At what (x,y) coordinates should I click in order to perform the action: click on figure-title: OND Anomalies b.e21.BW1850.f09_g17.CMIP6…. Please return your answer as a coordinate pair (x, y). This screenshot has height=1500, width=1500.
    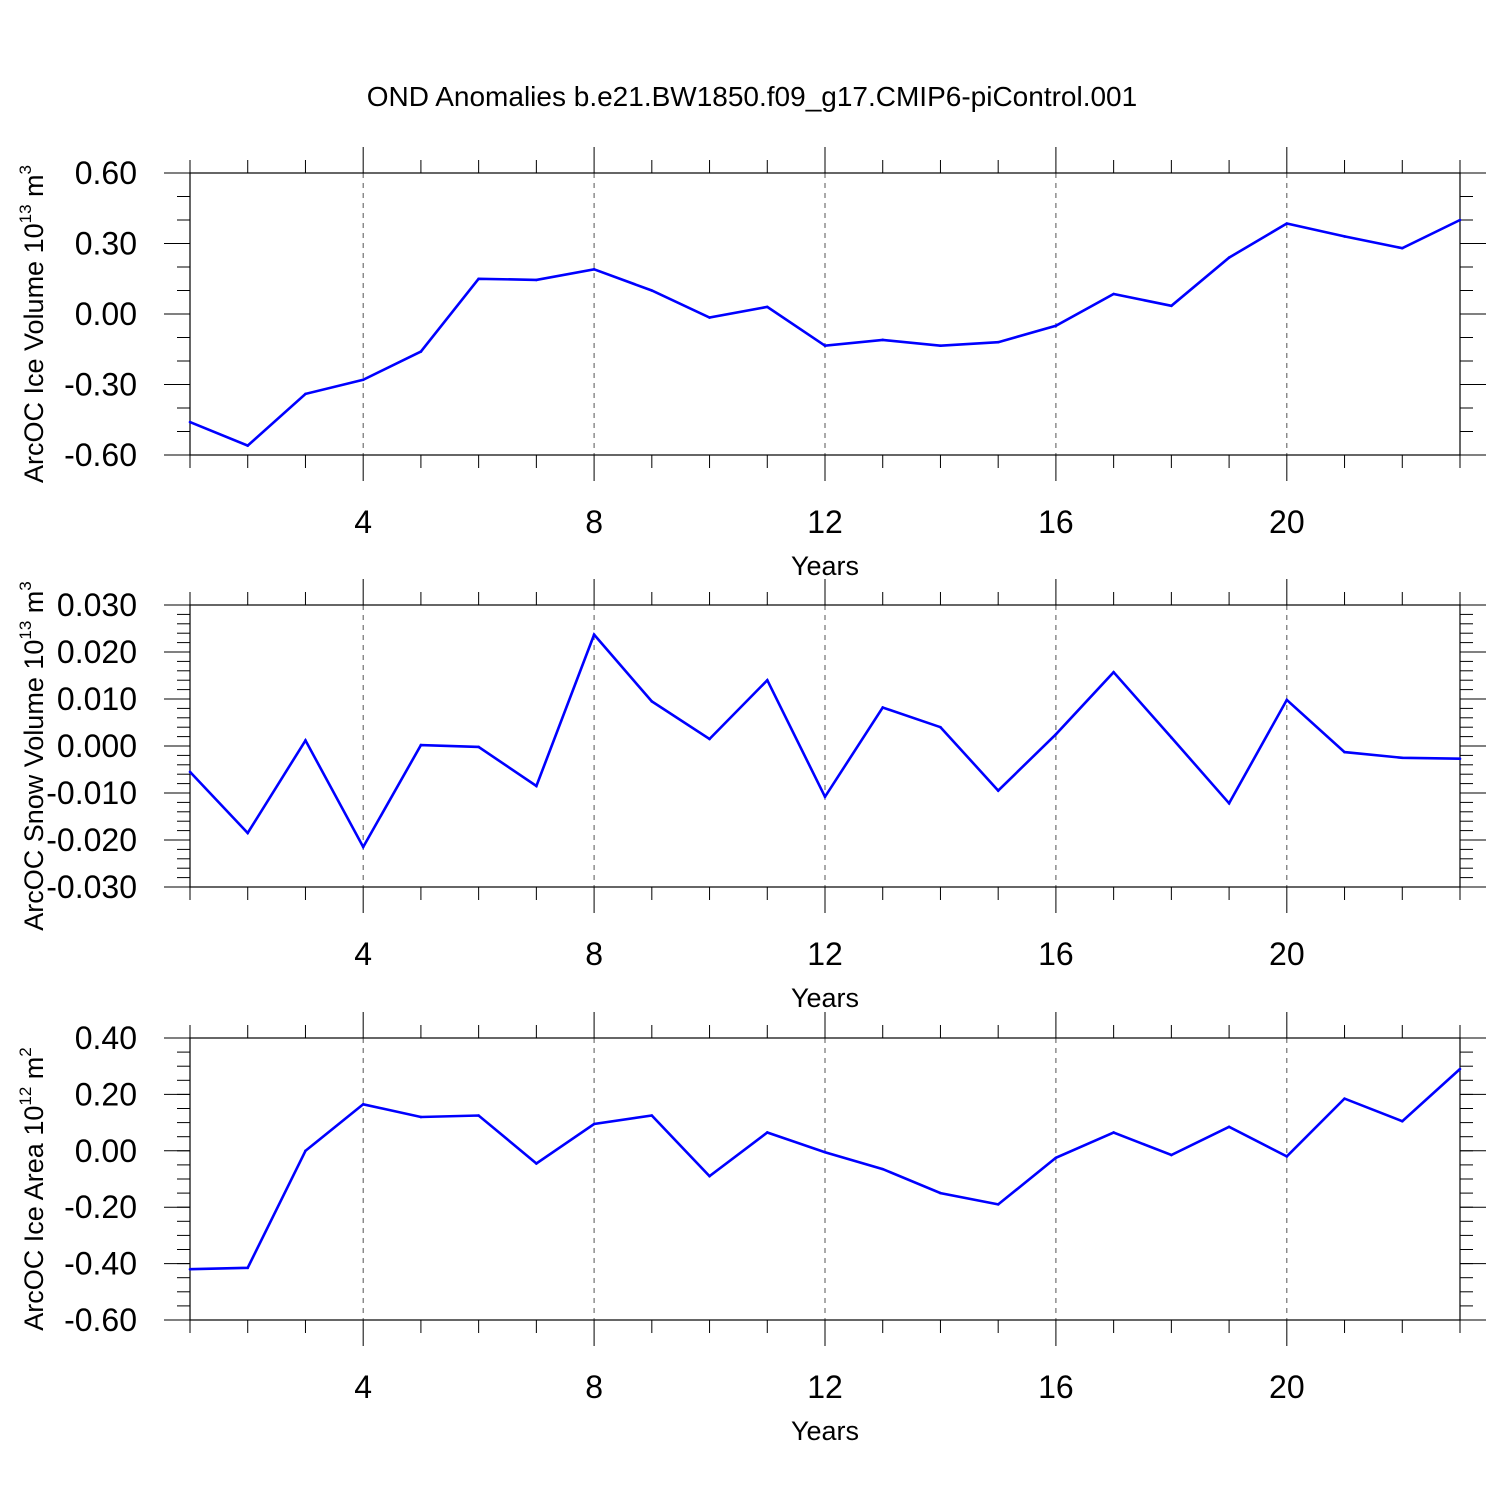
    Looking at the image, I should click on (752, 96).